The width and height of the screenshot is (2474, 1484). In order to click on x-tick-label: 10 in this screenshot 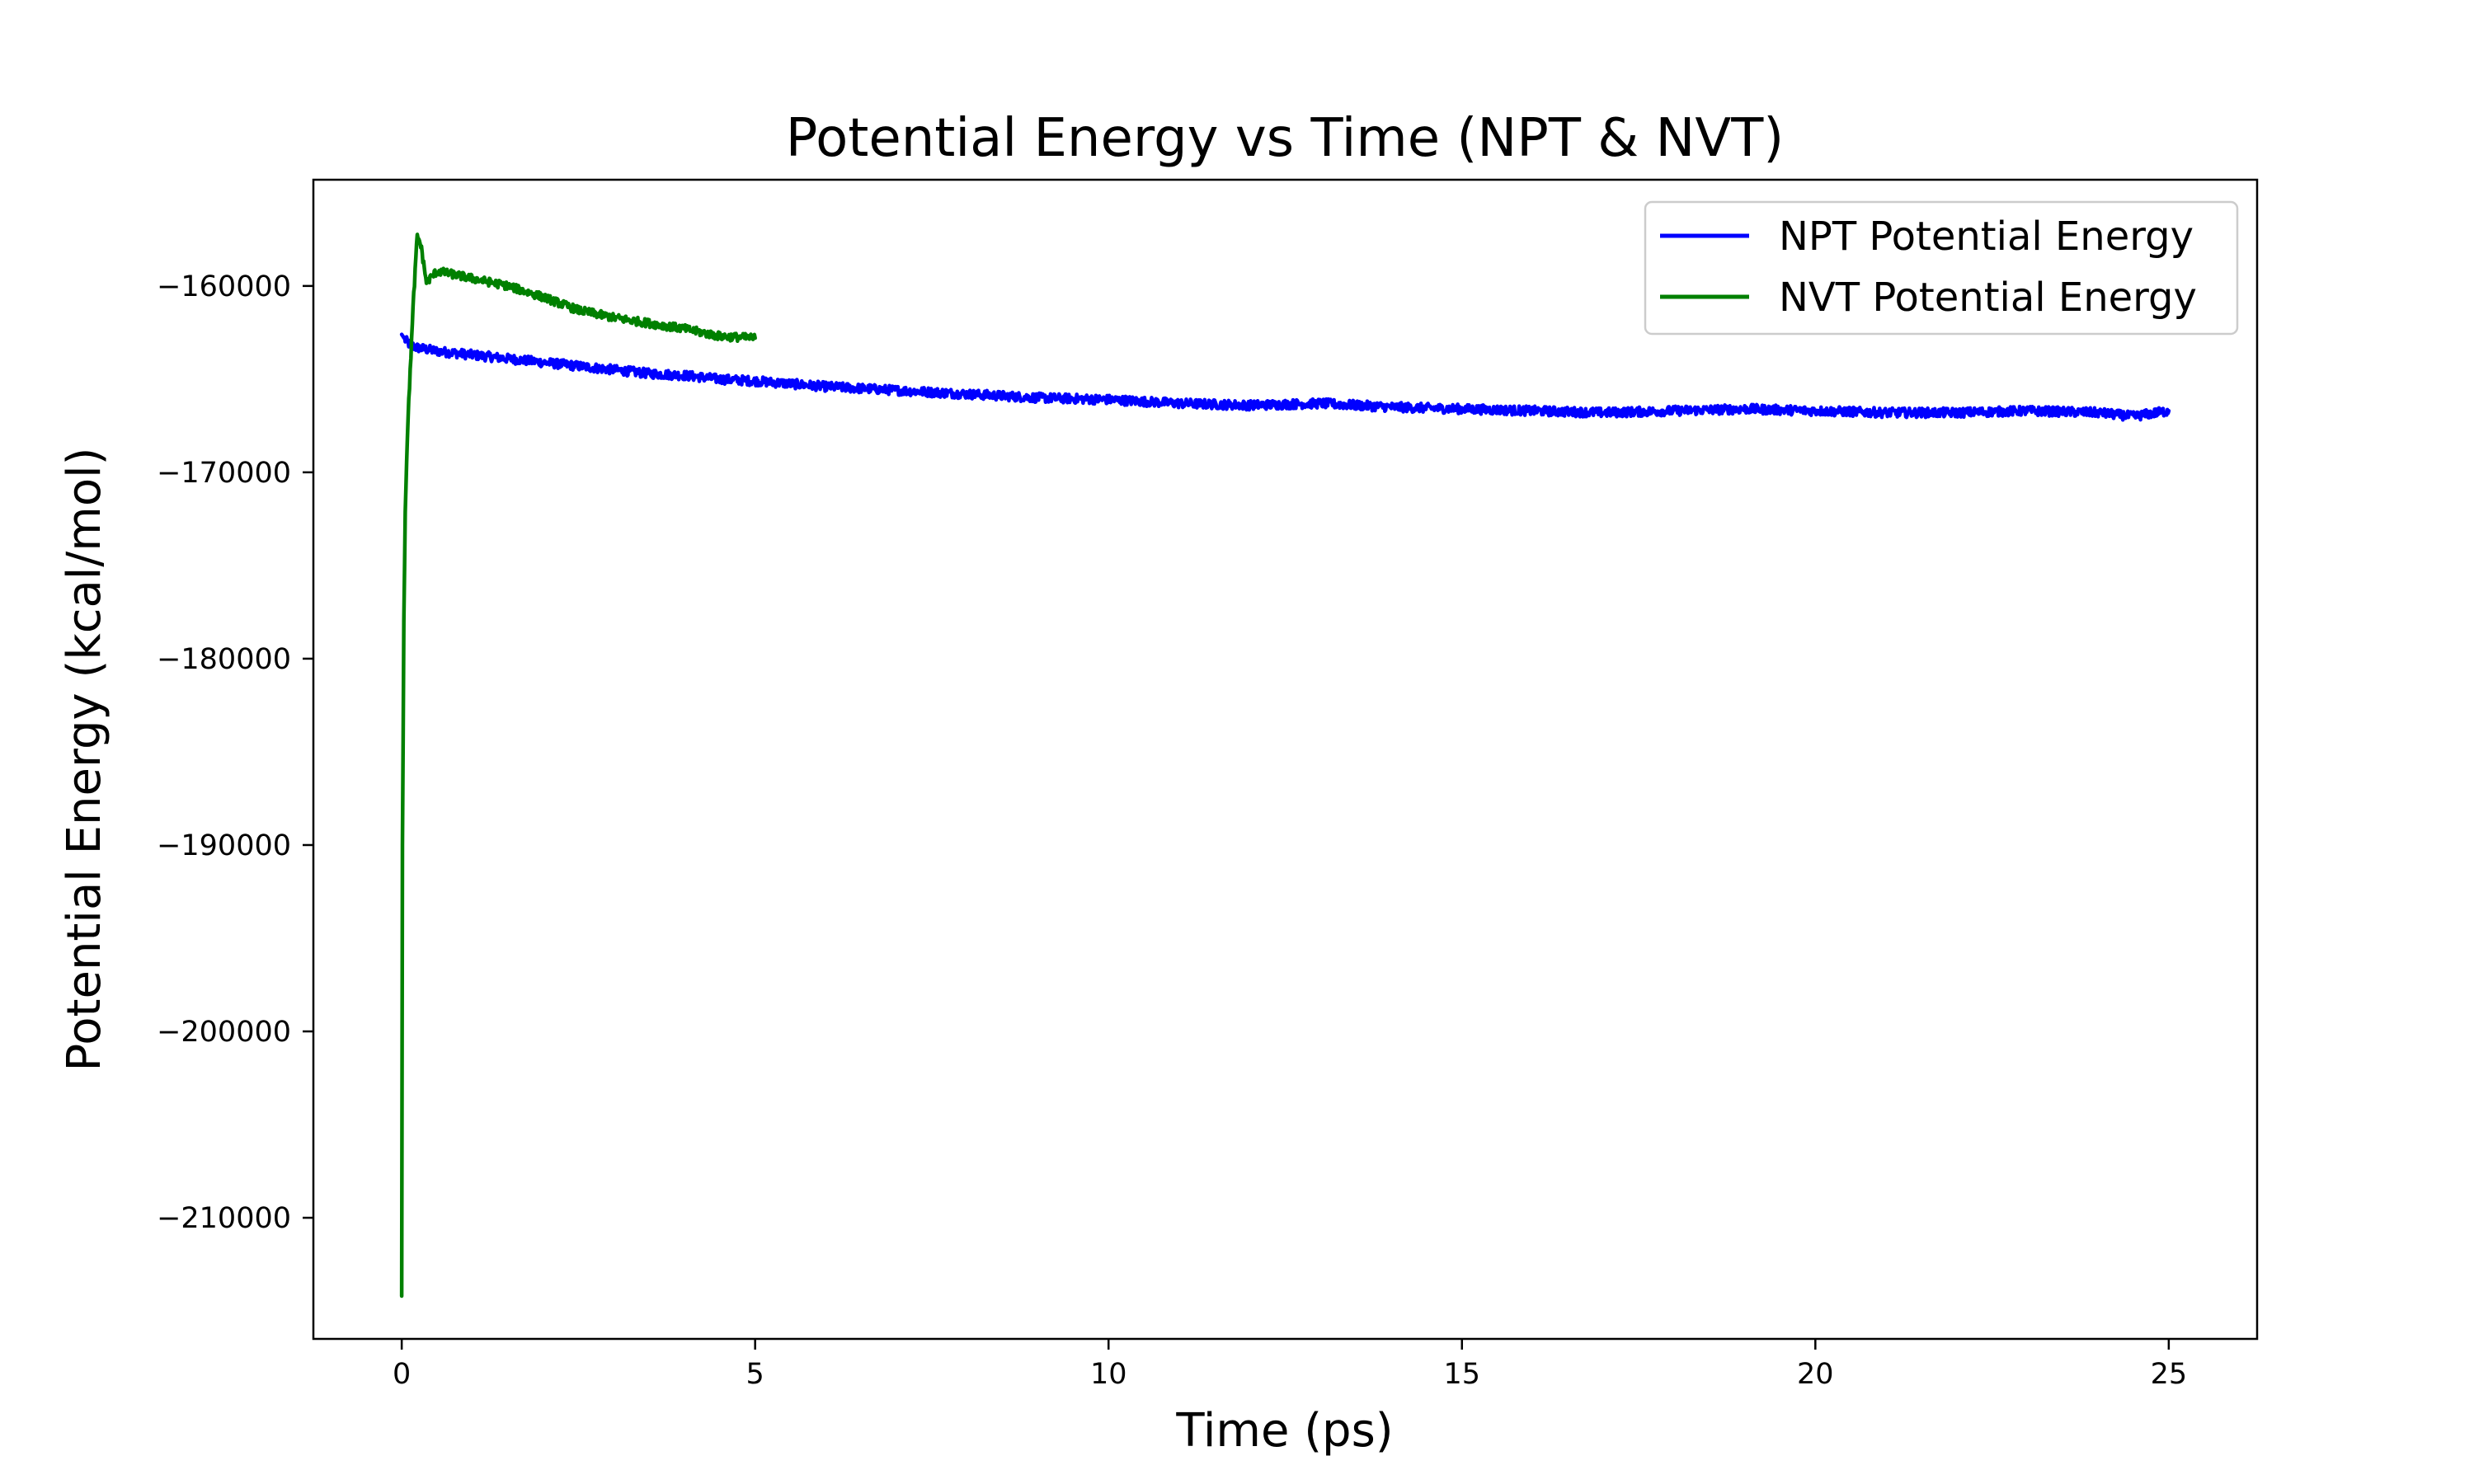, I will do `click(1108, 1374)`.